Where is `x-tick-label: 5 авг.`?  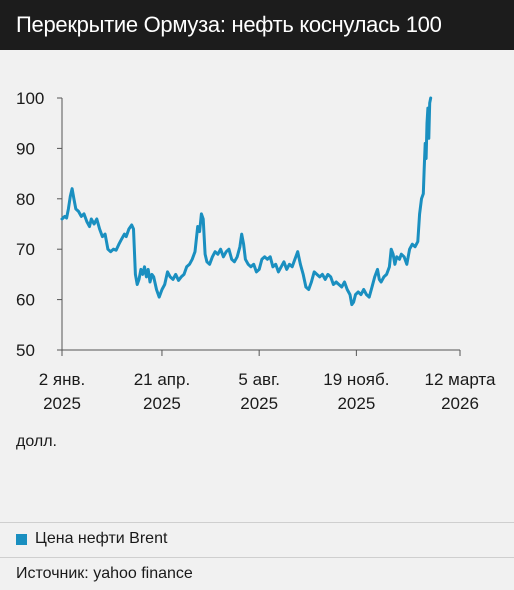
x-tick-label: 5 авг. is located at coordinates (259, 379).